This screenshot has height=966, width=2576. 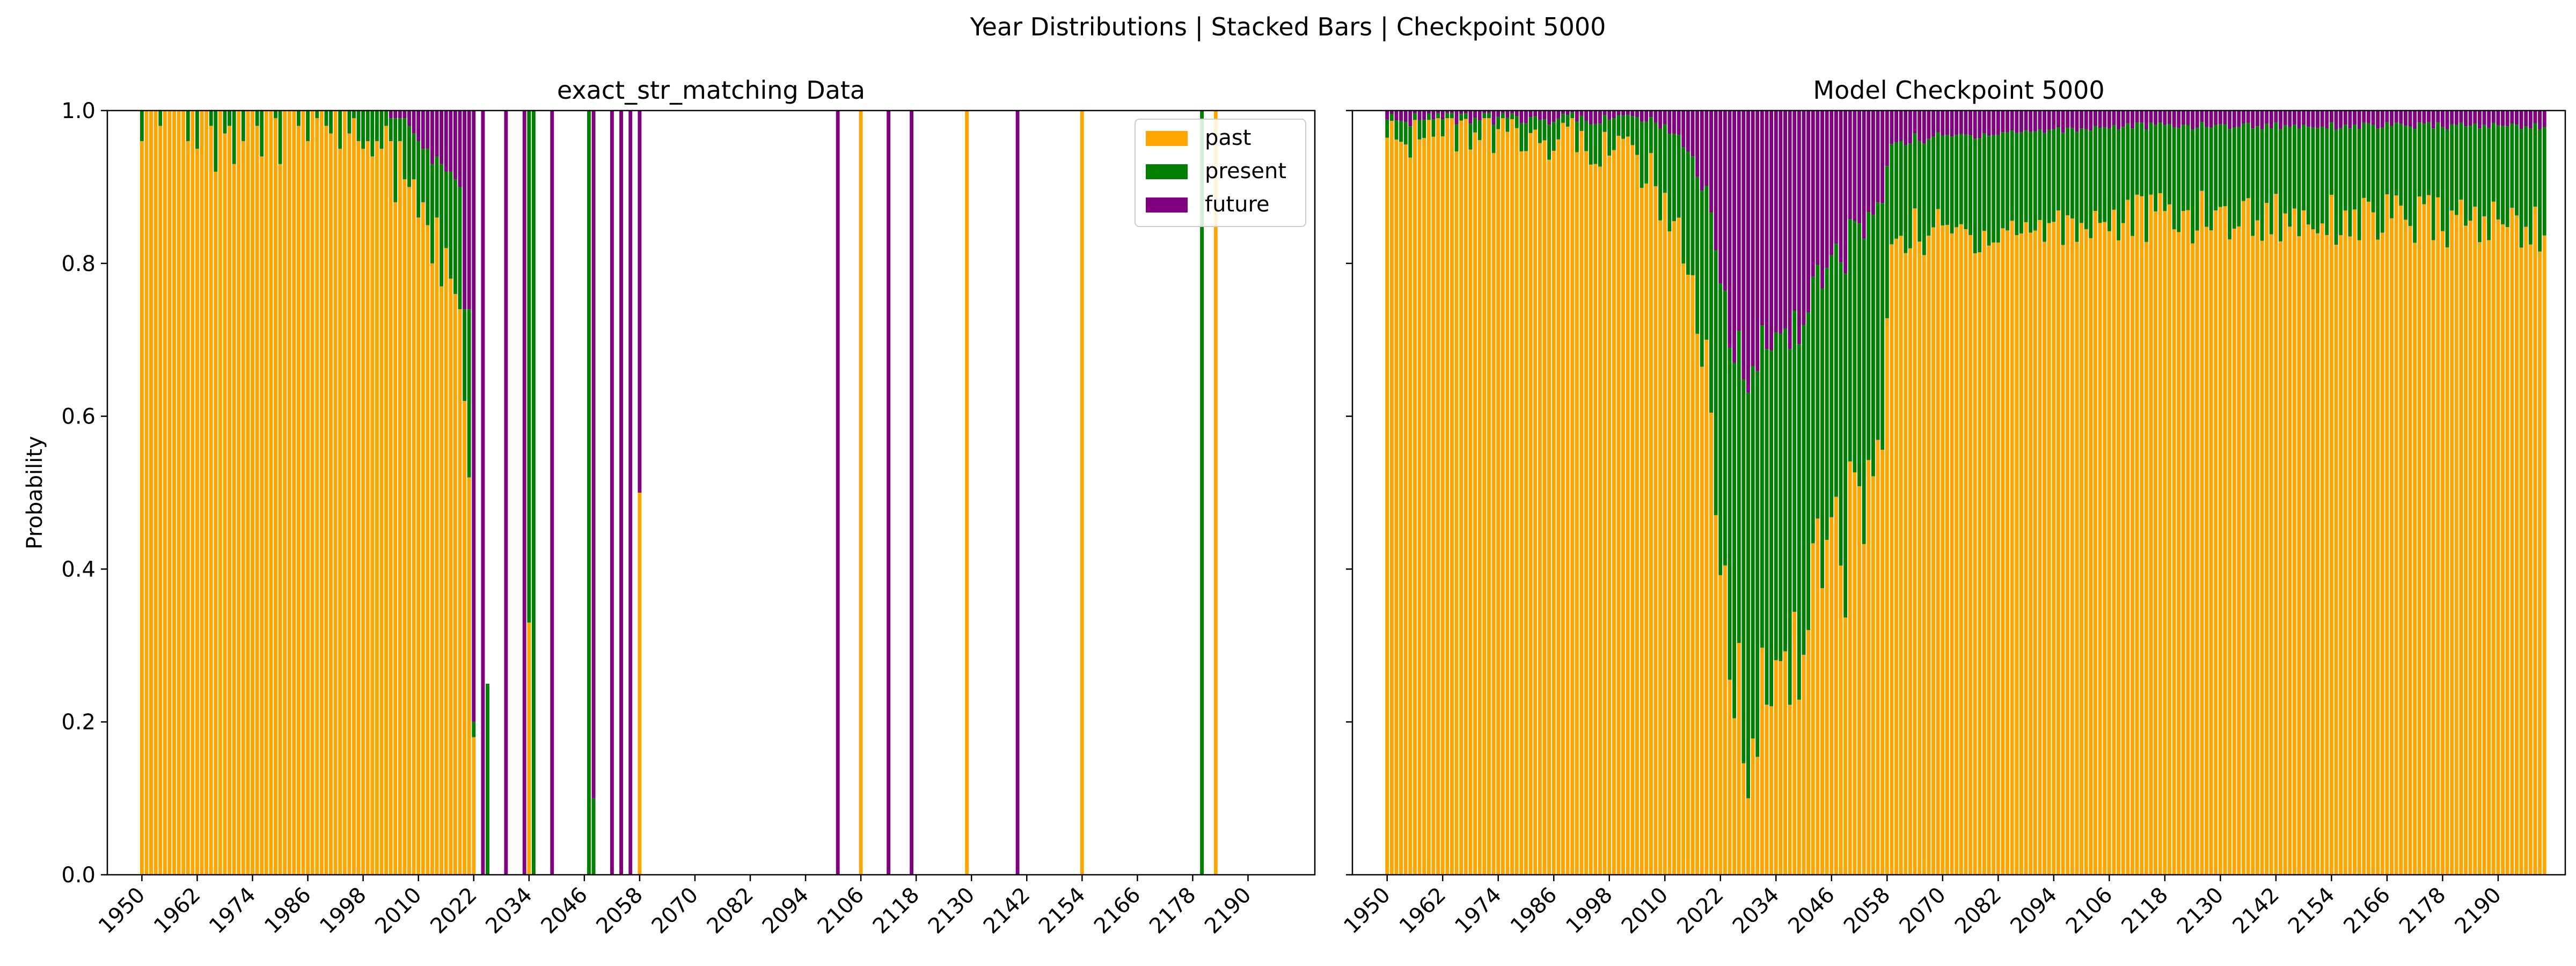 What do you see at coordinates (1706, 607) in the screenshot?
I see `bar-past-2019` at bounding box center [1706, 607].